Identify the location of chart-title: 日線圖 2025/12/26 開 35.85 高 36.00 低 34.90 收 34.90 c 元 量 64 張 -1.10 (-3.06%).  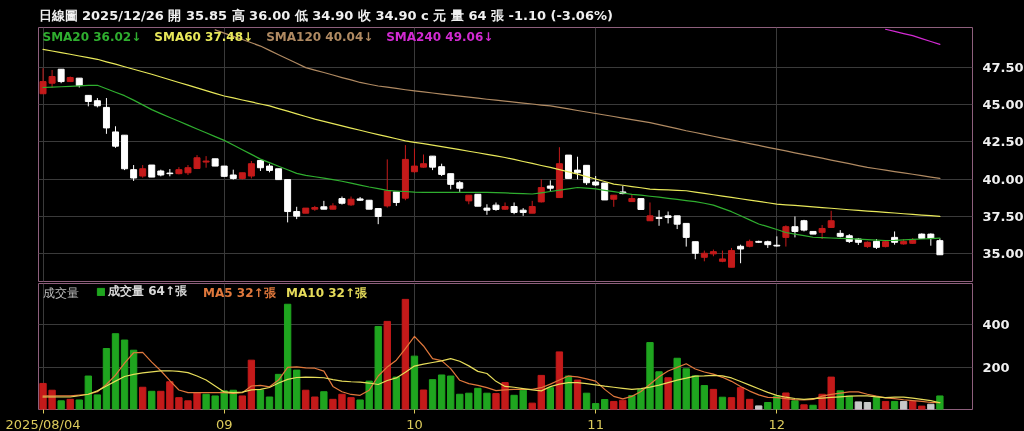
(325, 15).